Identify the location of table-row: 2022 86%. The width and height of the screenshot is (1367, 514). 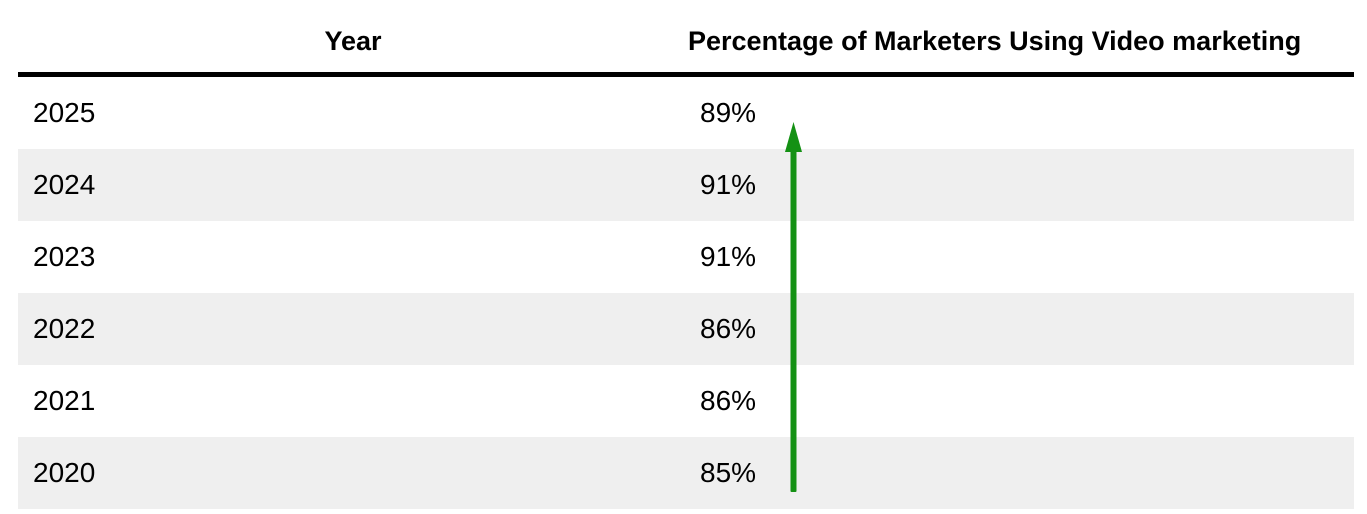
(686, 329).